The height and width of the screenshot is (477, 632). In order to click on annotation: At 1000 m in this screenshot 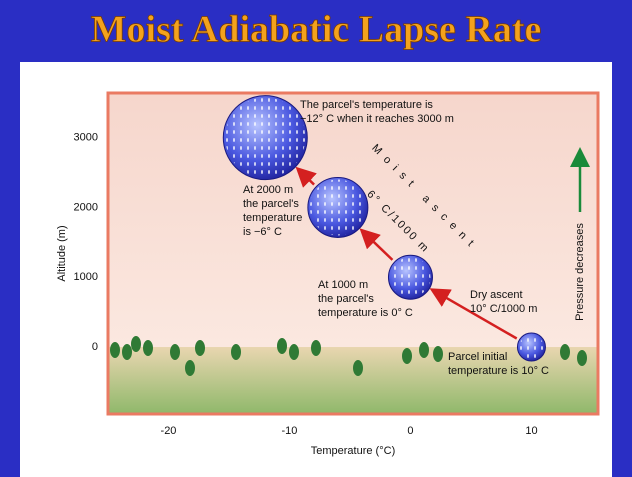, I will do `click(343, 285)`.